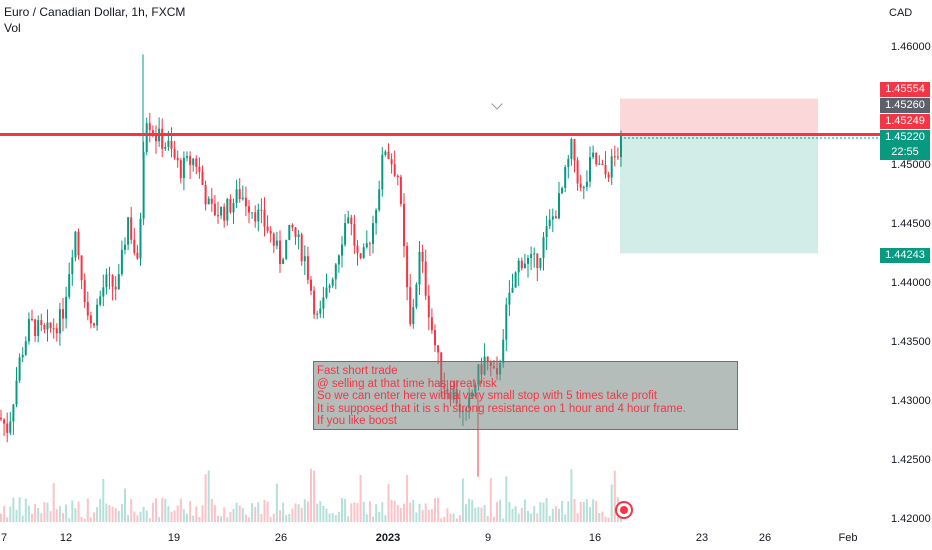 Image resolution: width=932 pixels, height=550 pixels. I want to click on time-axis-tick: 23, so click(702, 538).